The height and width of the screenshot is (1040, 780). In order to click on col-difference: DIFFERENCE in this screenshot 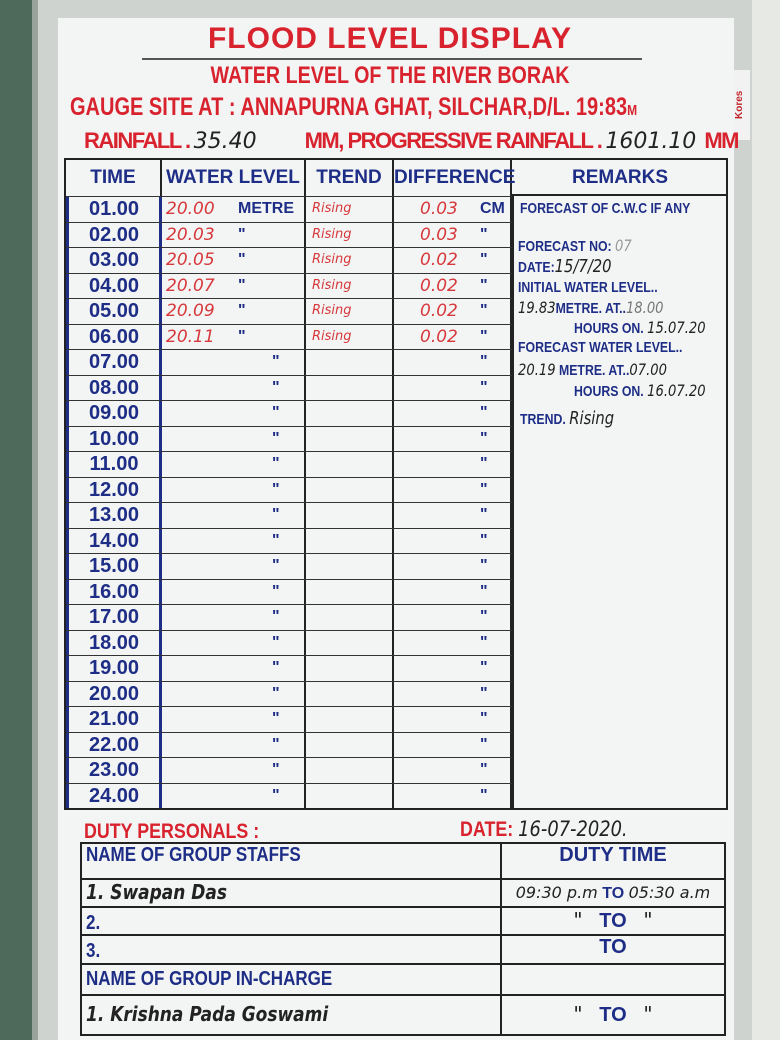, I will do `click(454, 178)`.